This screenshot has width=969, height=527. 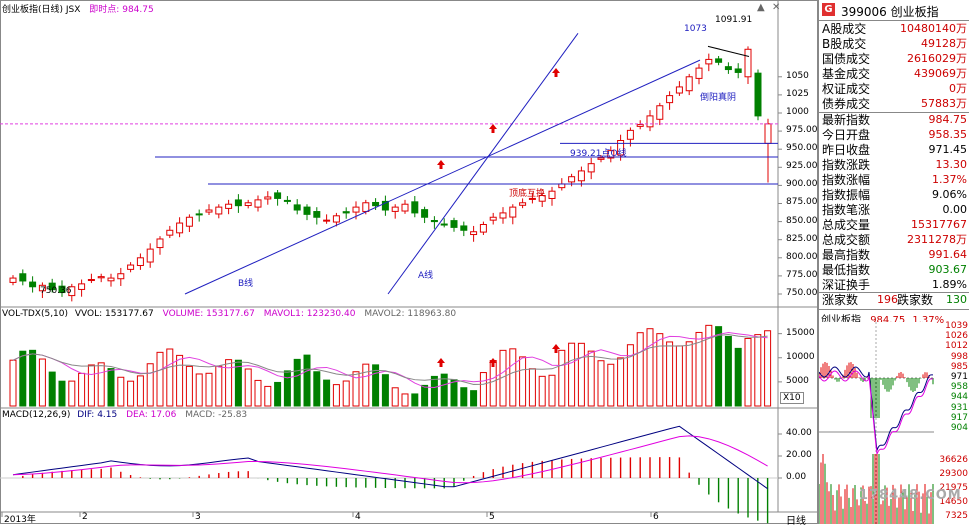 What do you see at coordinates (953, 502) in the screenshot?
I see `mini-volume-tick: 14650` at bounding box center [953, 502].